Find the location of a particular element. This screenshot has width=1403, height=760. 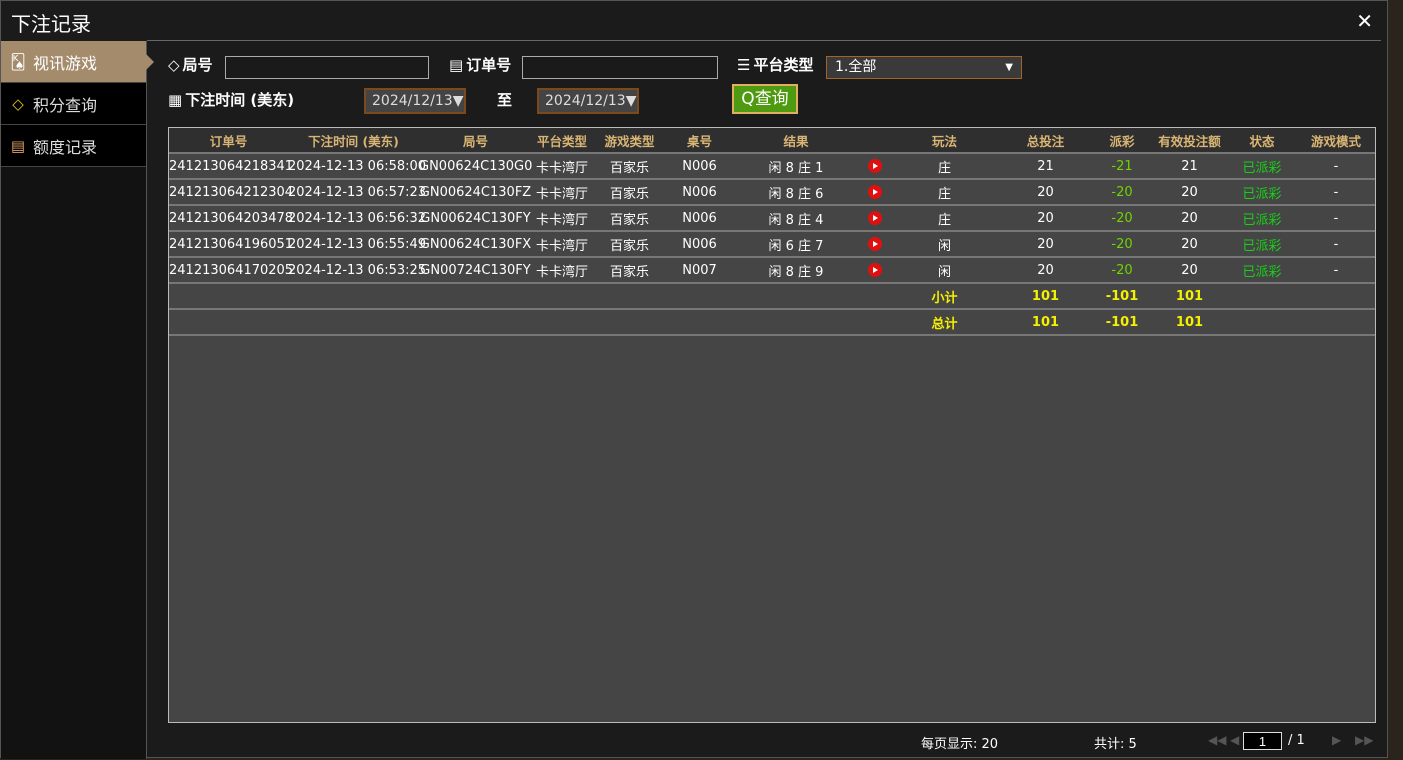

date-from-value: 2024/12/13 is located at coordinates (412, 101).